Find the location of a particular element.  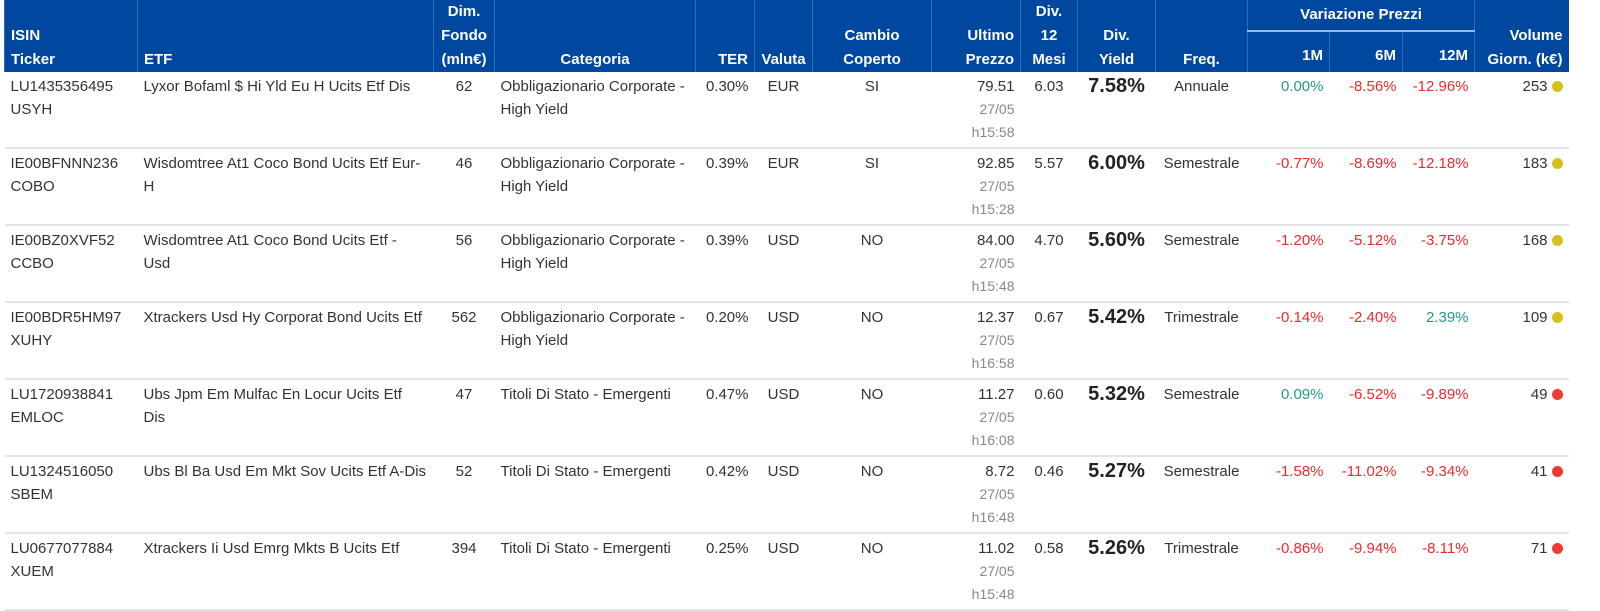

ultimo-prezzo-cell: 12.37 27/05 h16:58 is located at coordinates (976, 341).